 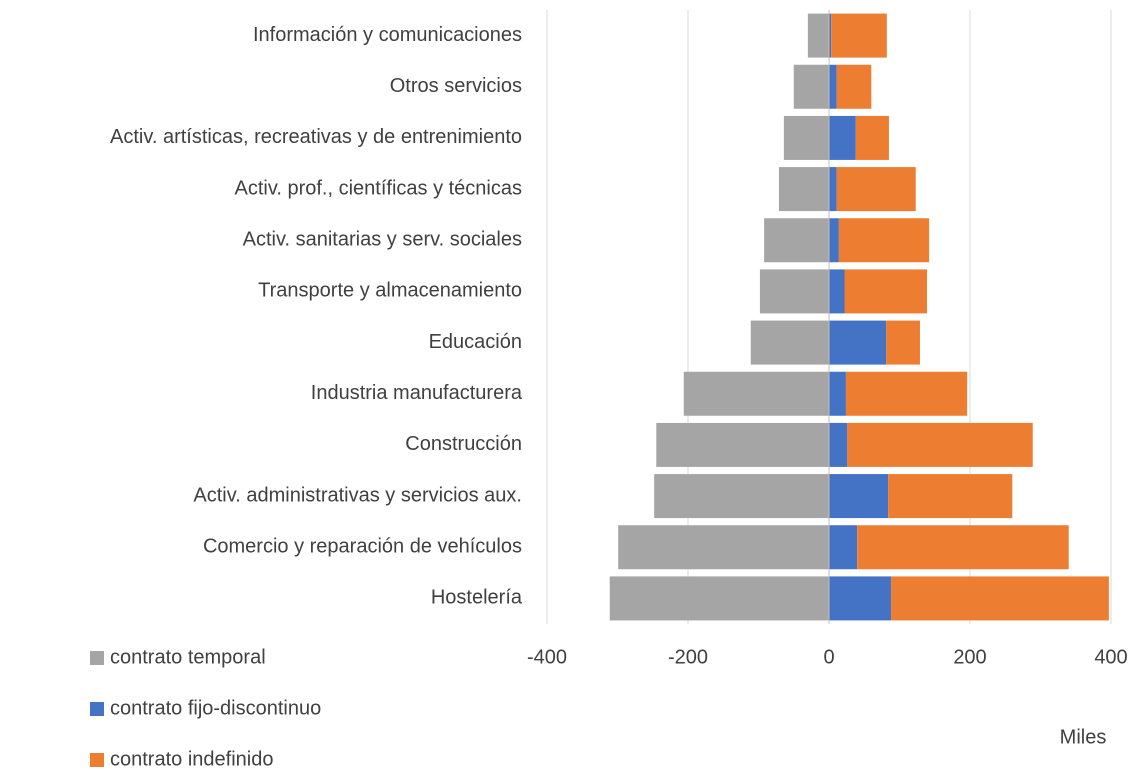 I want to click on legend-label: contrato temporal, so click(x=188, y=657).